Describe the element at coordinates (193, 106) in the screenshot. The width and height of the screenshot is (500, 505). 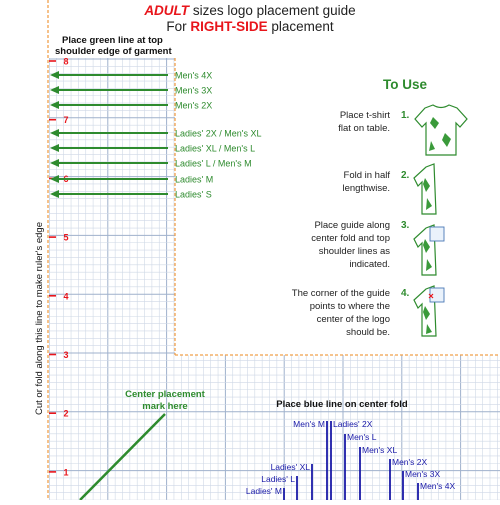
I see `green-size-label: Men's 2X` at that location.